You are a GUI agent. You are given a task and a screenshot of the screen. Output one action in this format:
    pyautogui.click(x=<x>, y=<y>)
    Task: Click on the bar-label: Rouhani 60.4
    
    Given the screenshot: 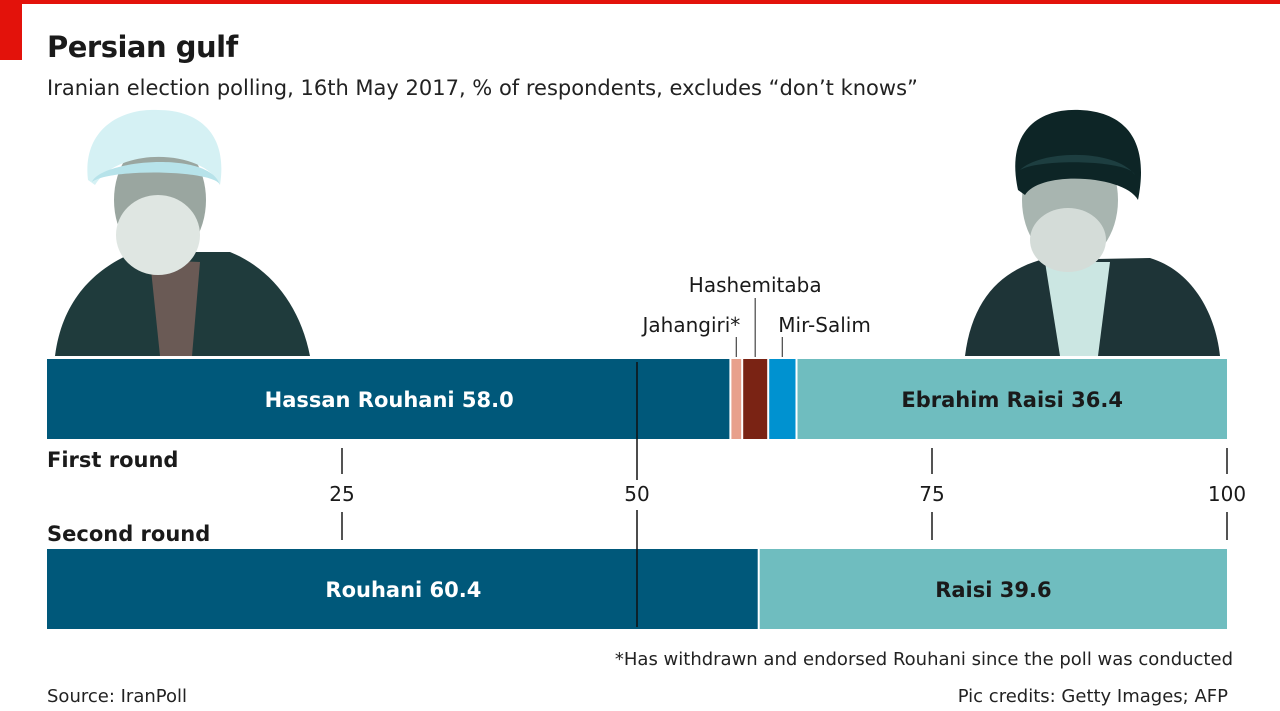 What is the action you would take?
    pyautogui.click(x=403, y=590)
    